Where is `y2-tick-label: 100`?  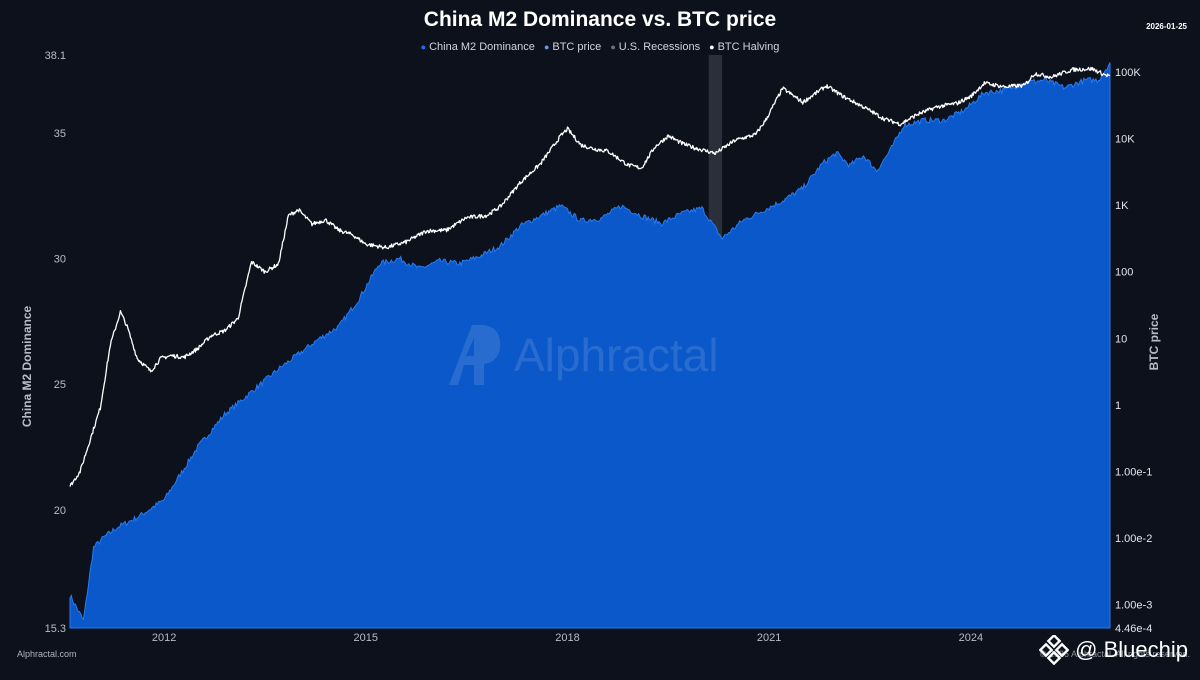 y2-tick-label: 100 is located at coordinates (1124, 273).